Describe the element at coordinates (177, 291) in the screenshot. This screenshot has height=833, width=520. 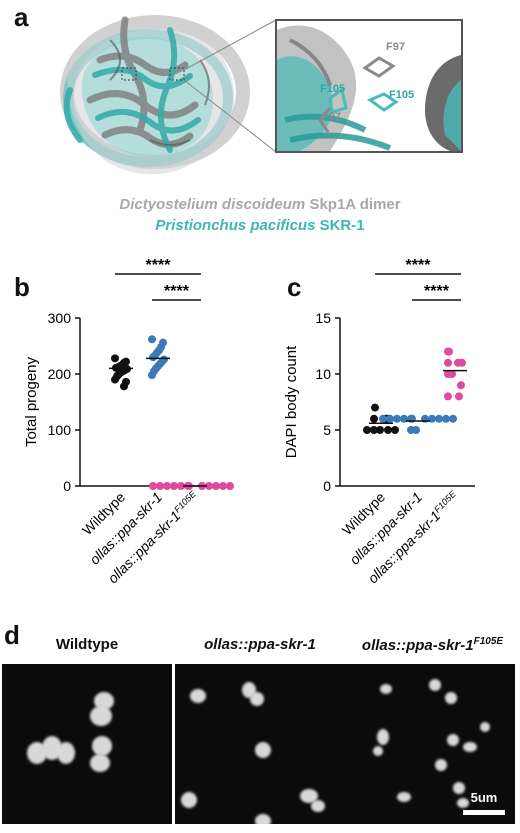
I see `b-sig-label-1: ****` at that location.